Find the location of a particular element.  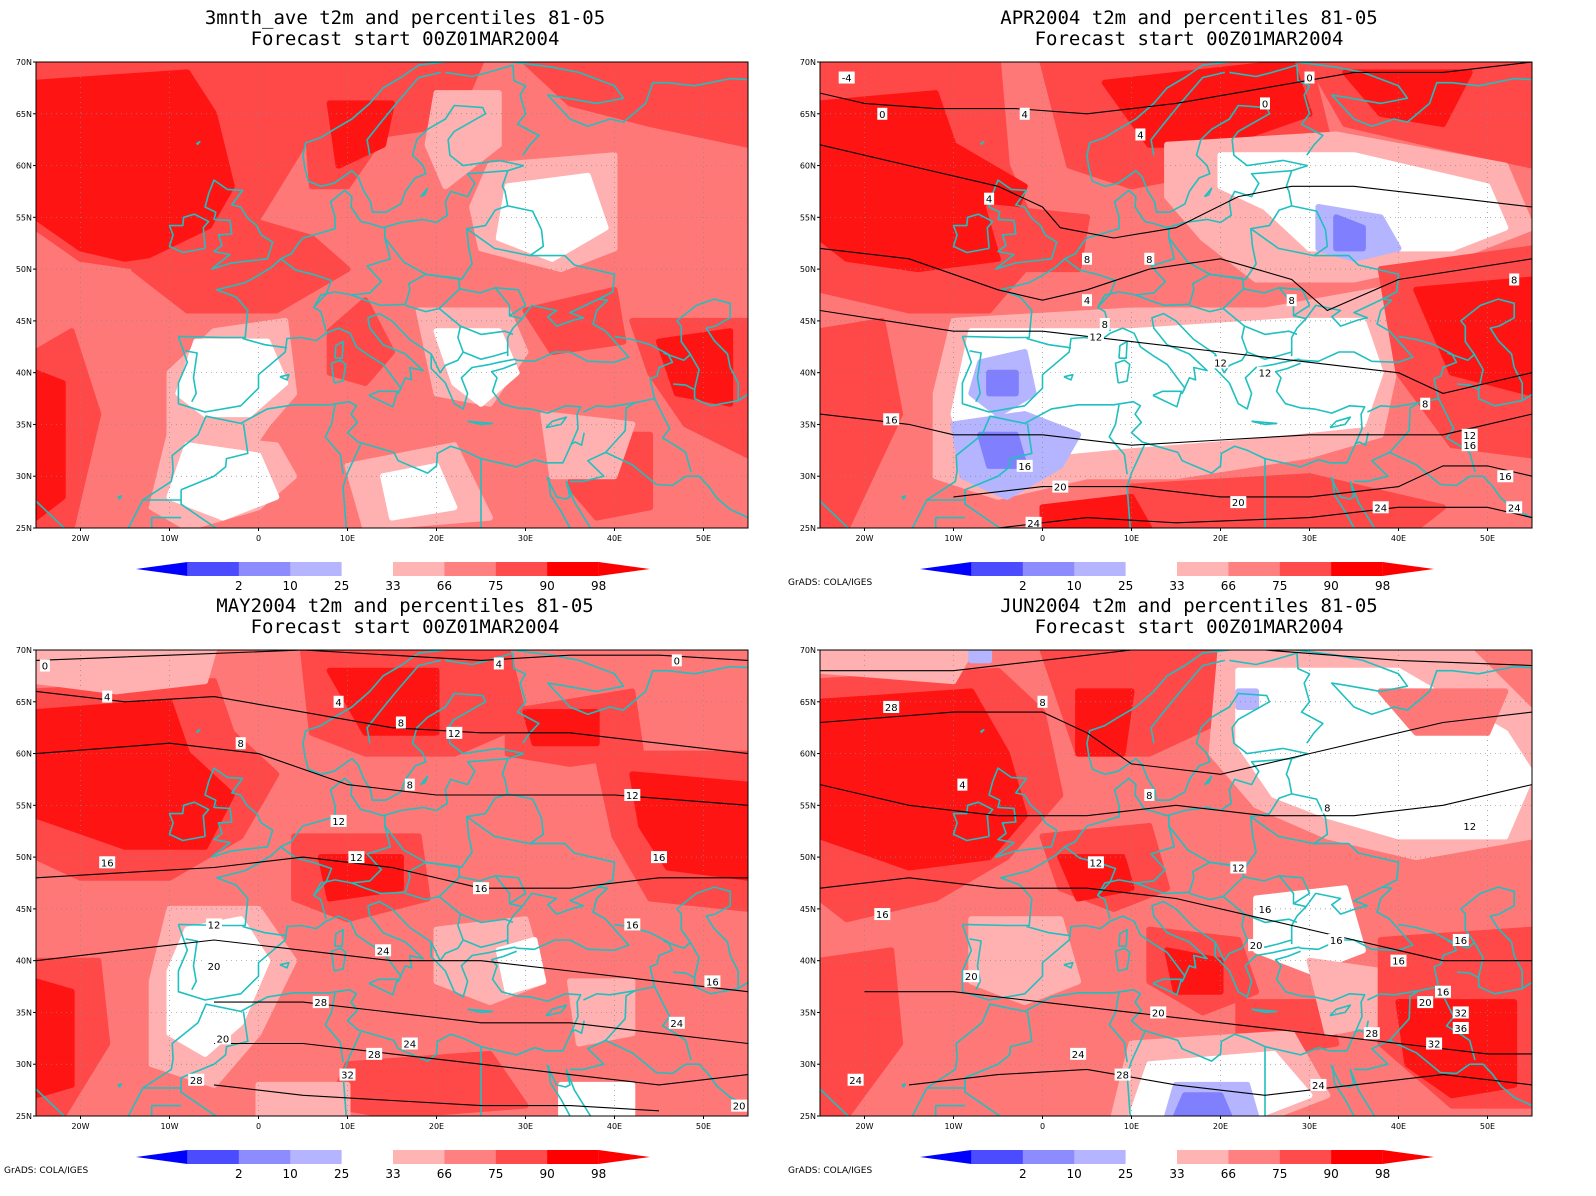

legend-label: 10 is located at coordinates (1074, 586).